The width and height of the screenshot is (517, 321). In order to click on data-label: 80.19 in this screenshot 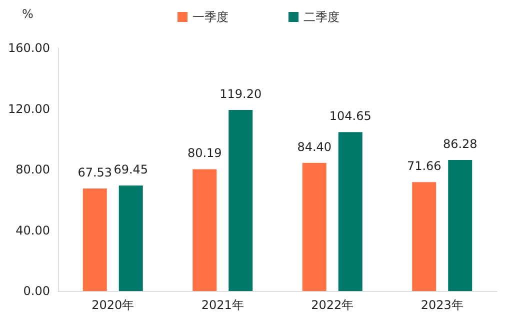, I will do `click(204, 153)`.